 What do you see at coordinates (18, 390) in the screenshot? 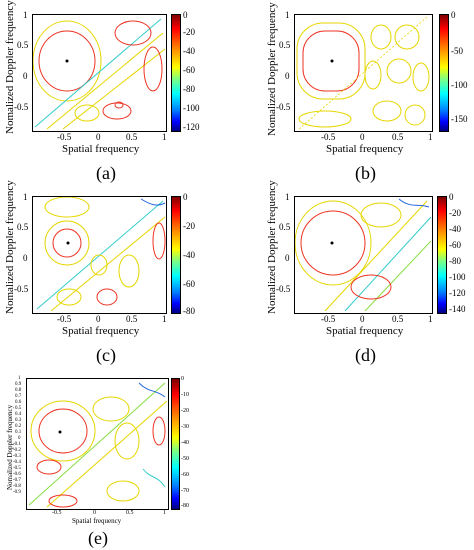
I see `y-tick: 0.8` at bounding box center [18, 390].